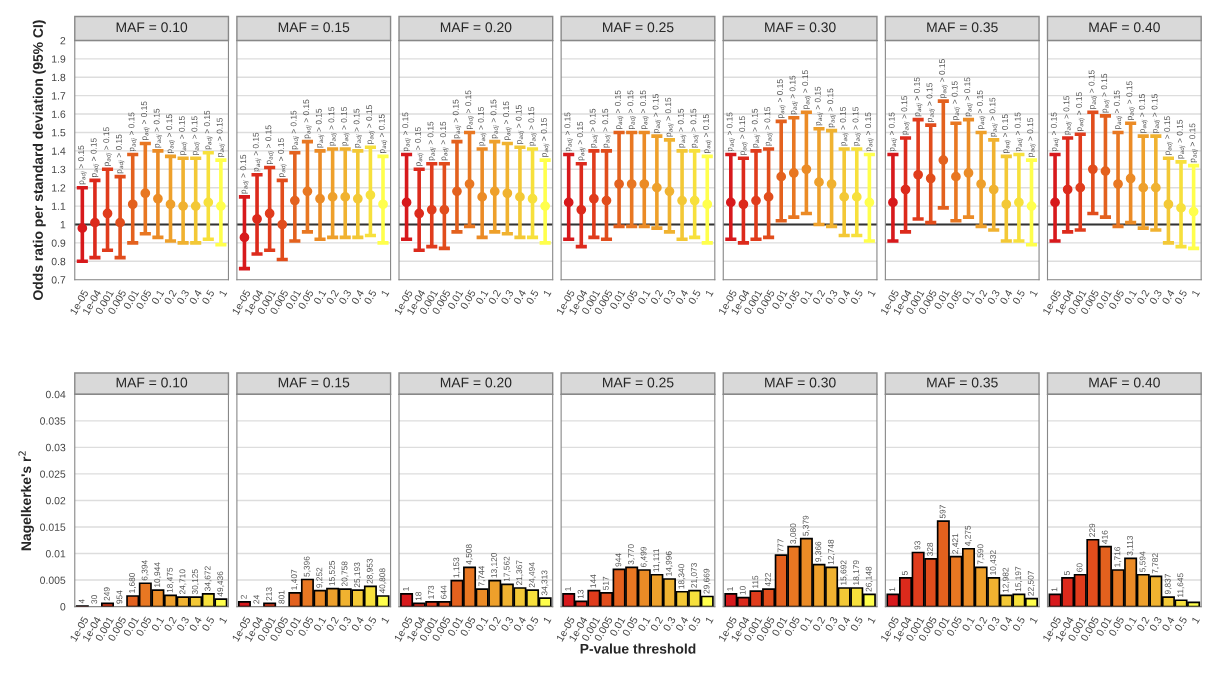 The image size is (1206, 674). I want to click on y-tick-label: 0.01, so click(55, 554).